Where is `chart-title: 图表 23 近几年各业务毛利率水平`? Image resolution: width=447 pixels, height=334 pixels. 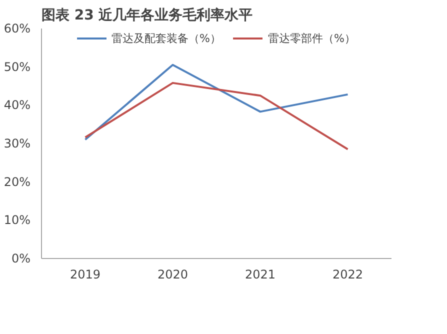
chart-title: 图表 23 近几年各业务毛利率水平 is located at coordinates (147, 15).